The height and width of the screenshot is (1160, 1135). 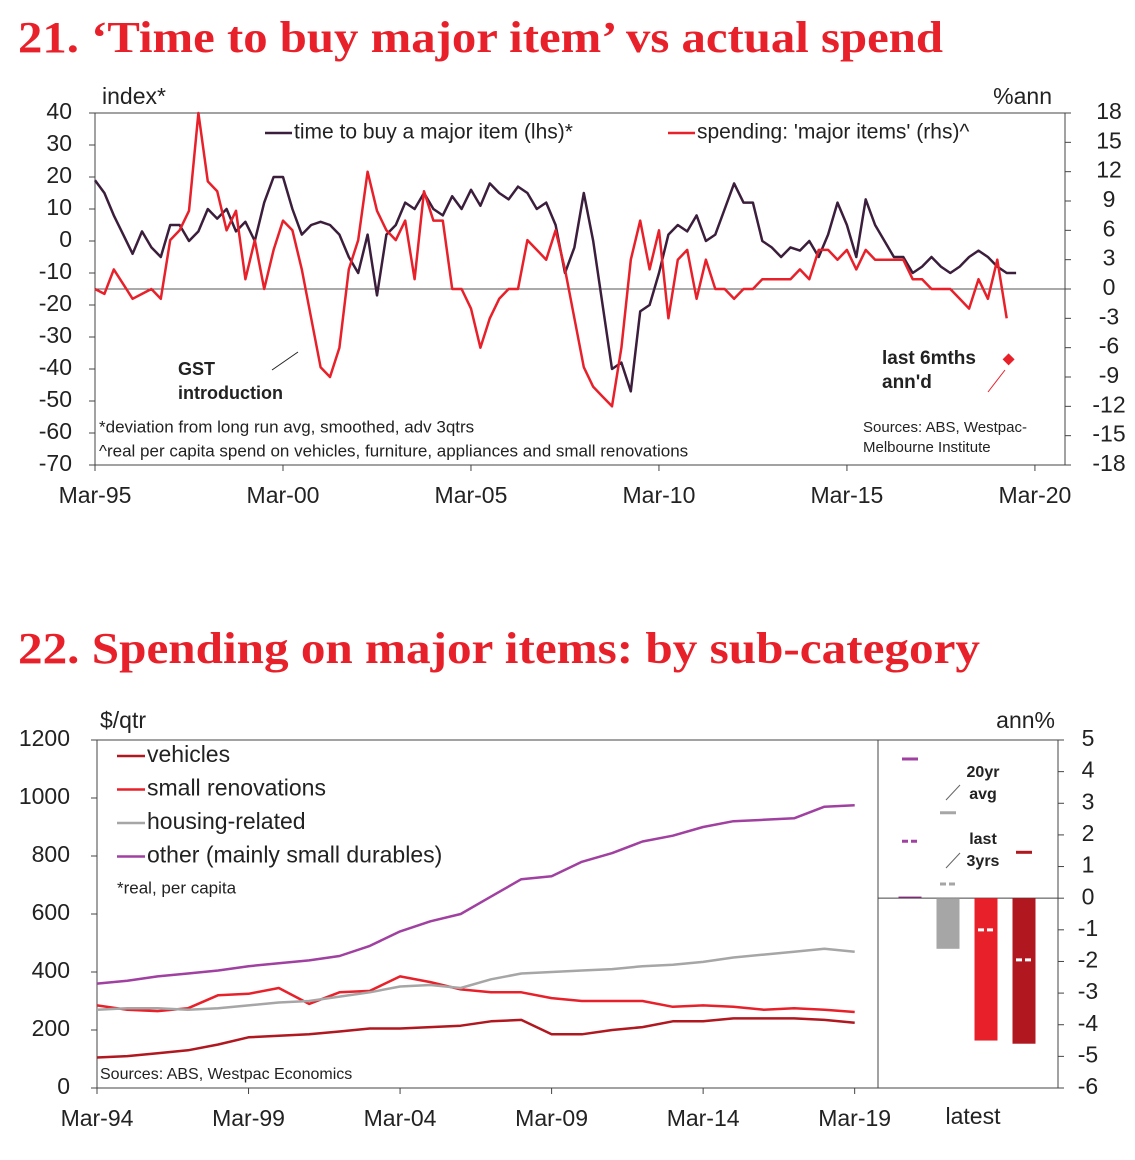 I want to click on marker-label-line: avg, so click(x=983, y=794).